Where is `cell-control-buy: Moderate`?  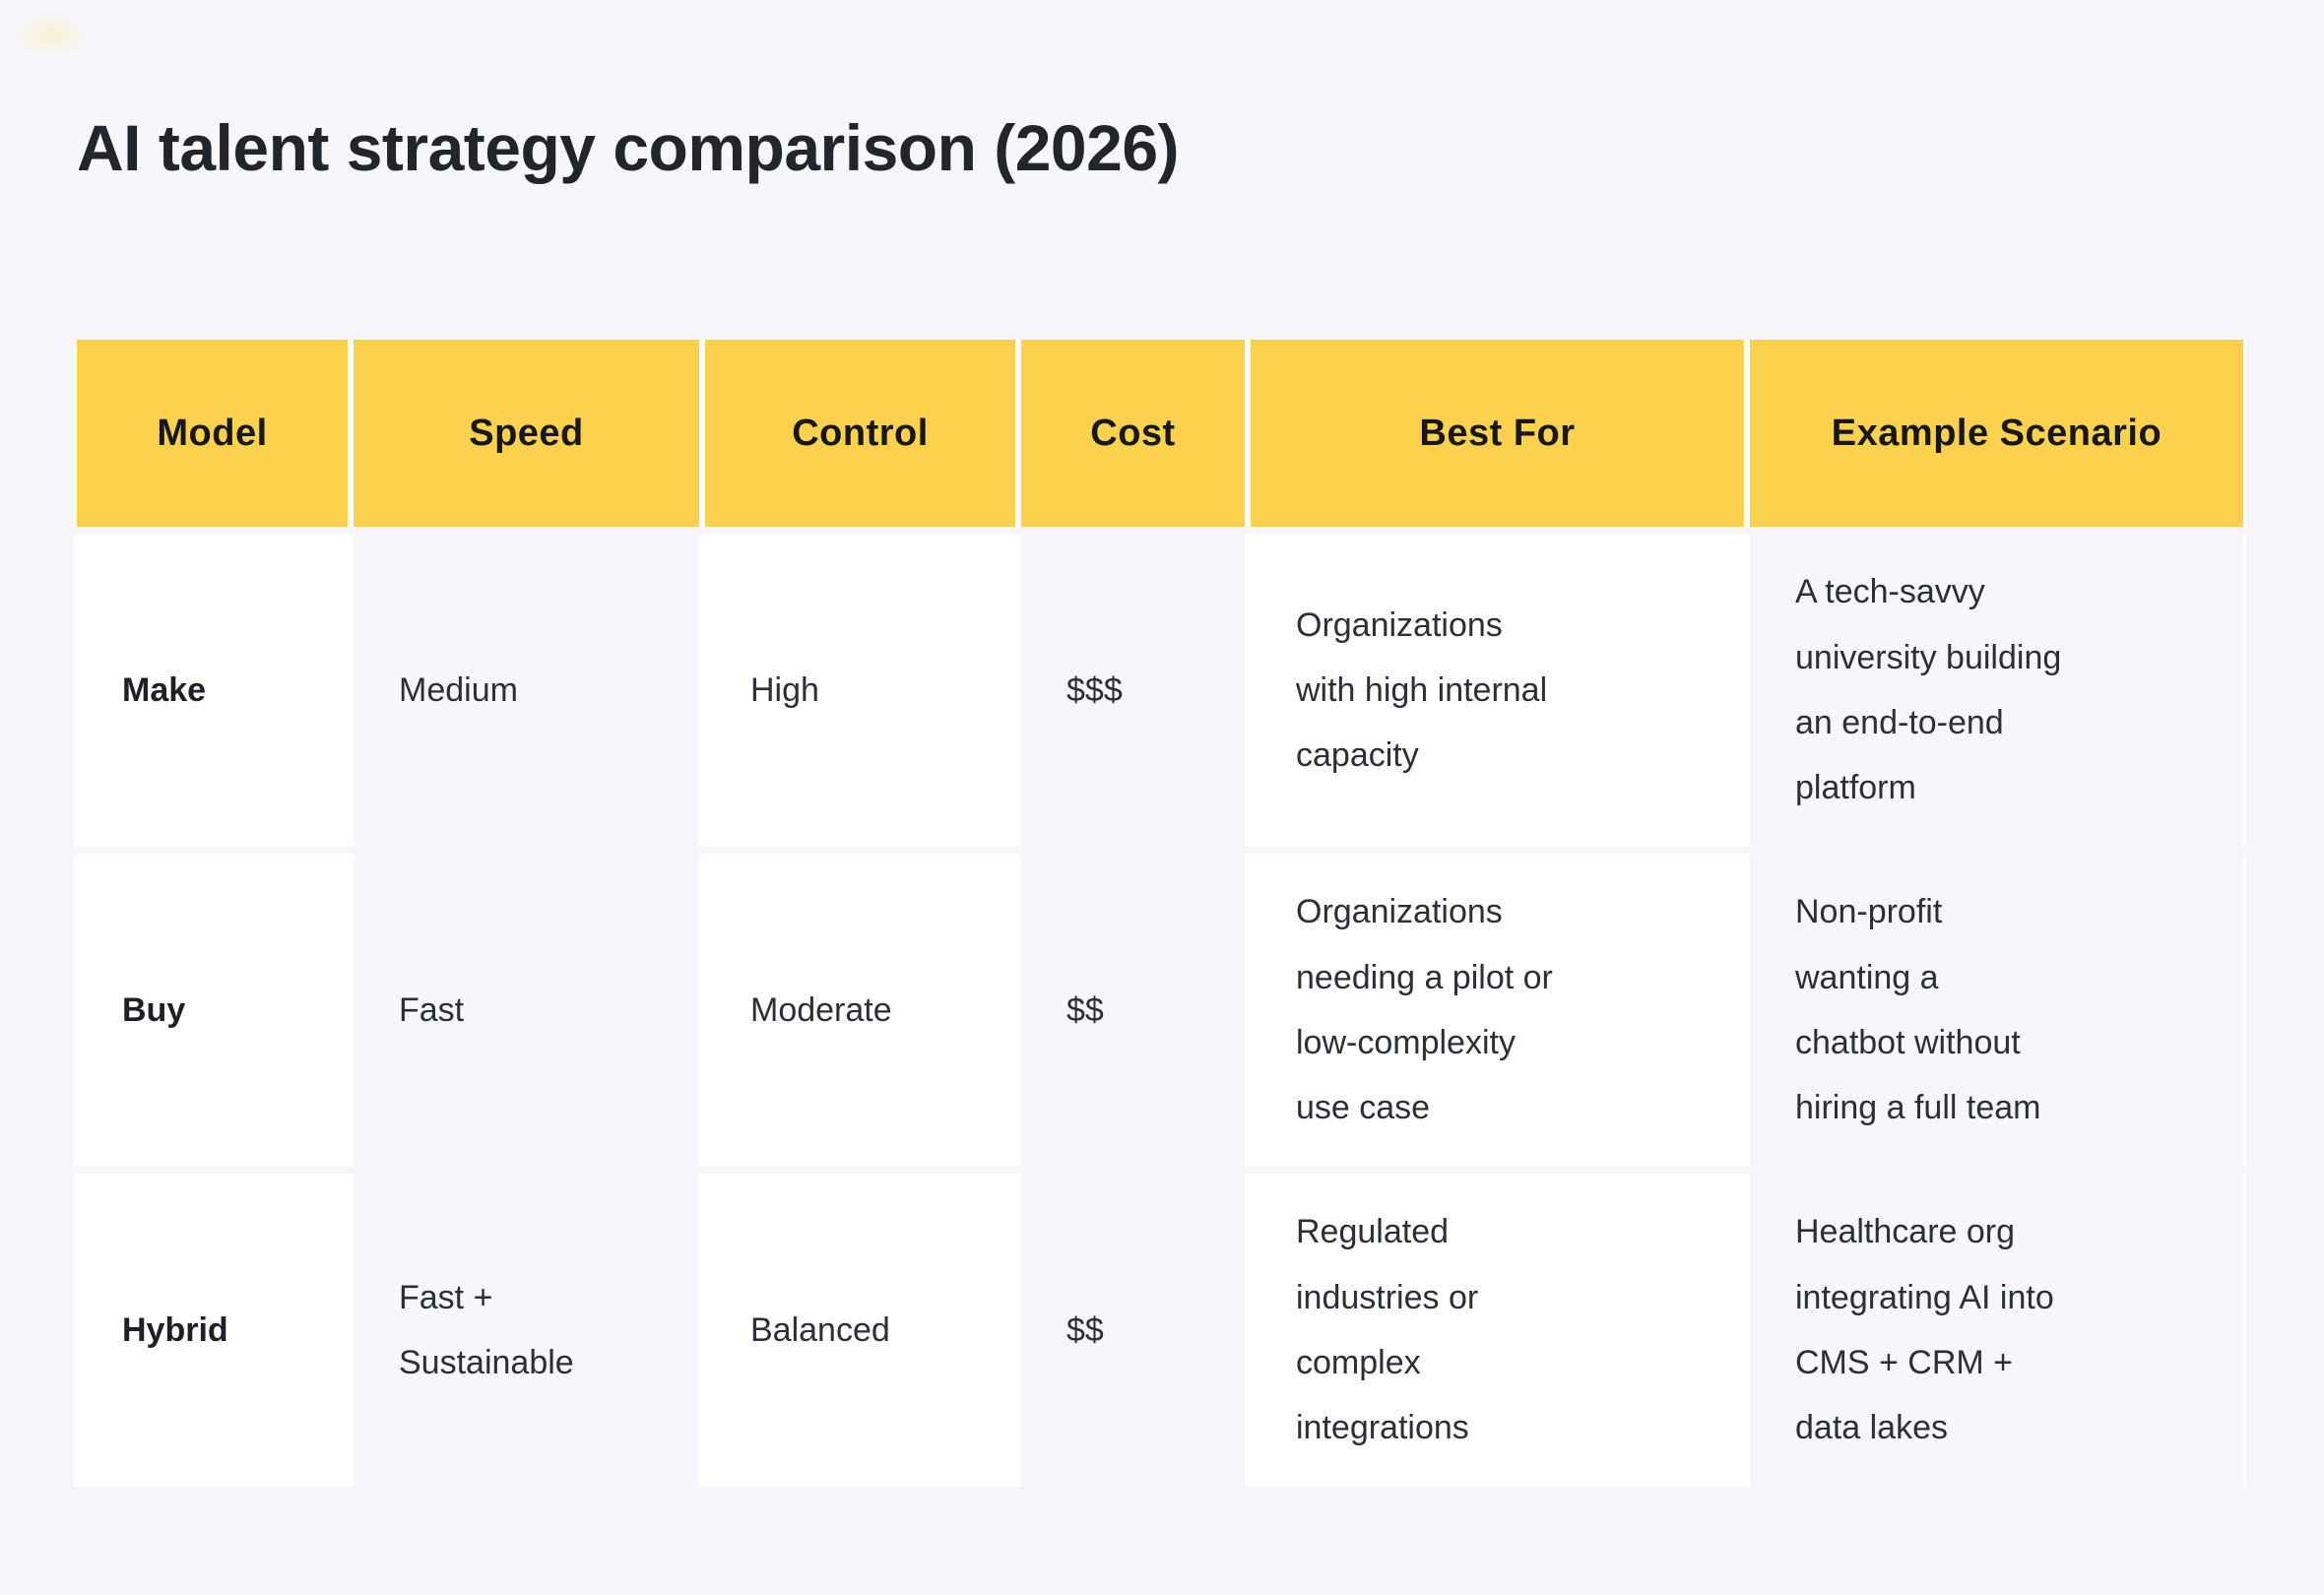 cell-control-buy: Moderate is located at coordinates (860, 1010).